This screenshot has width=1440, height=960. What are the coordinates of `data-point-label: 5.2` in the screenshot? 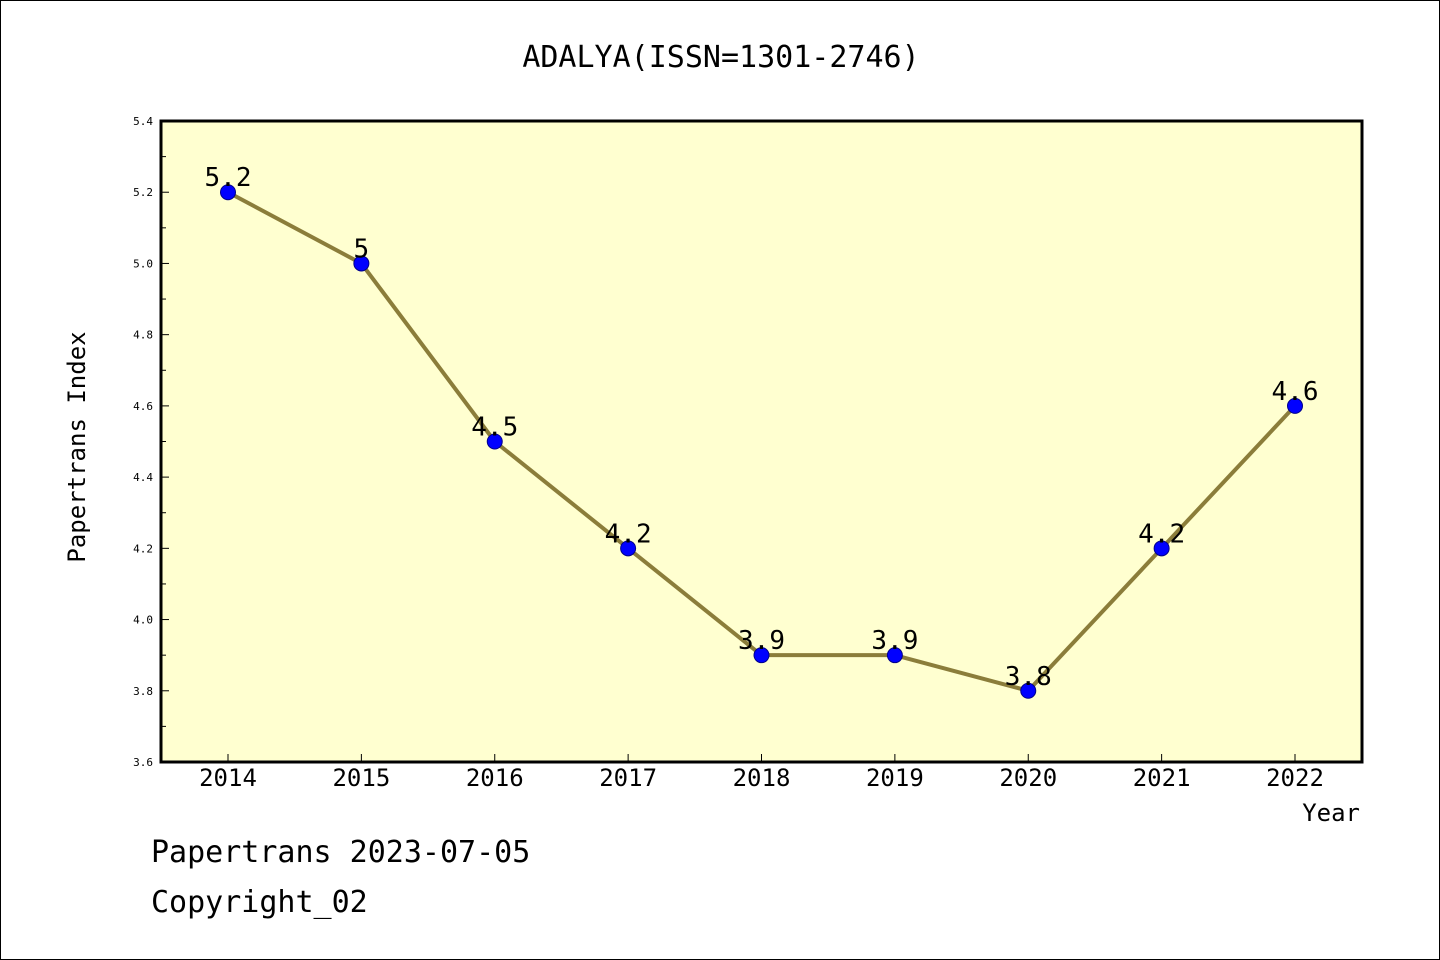 It's located at (228, 178).